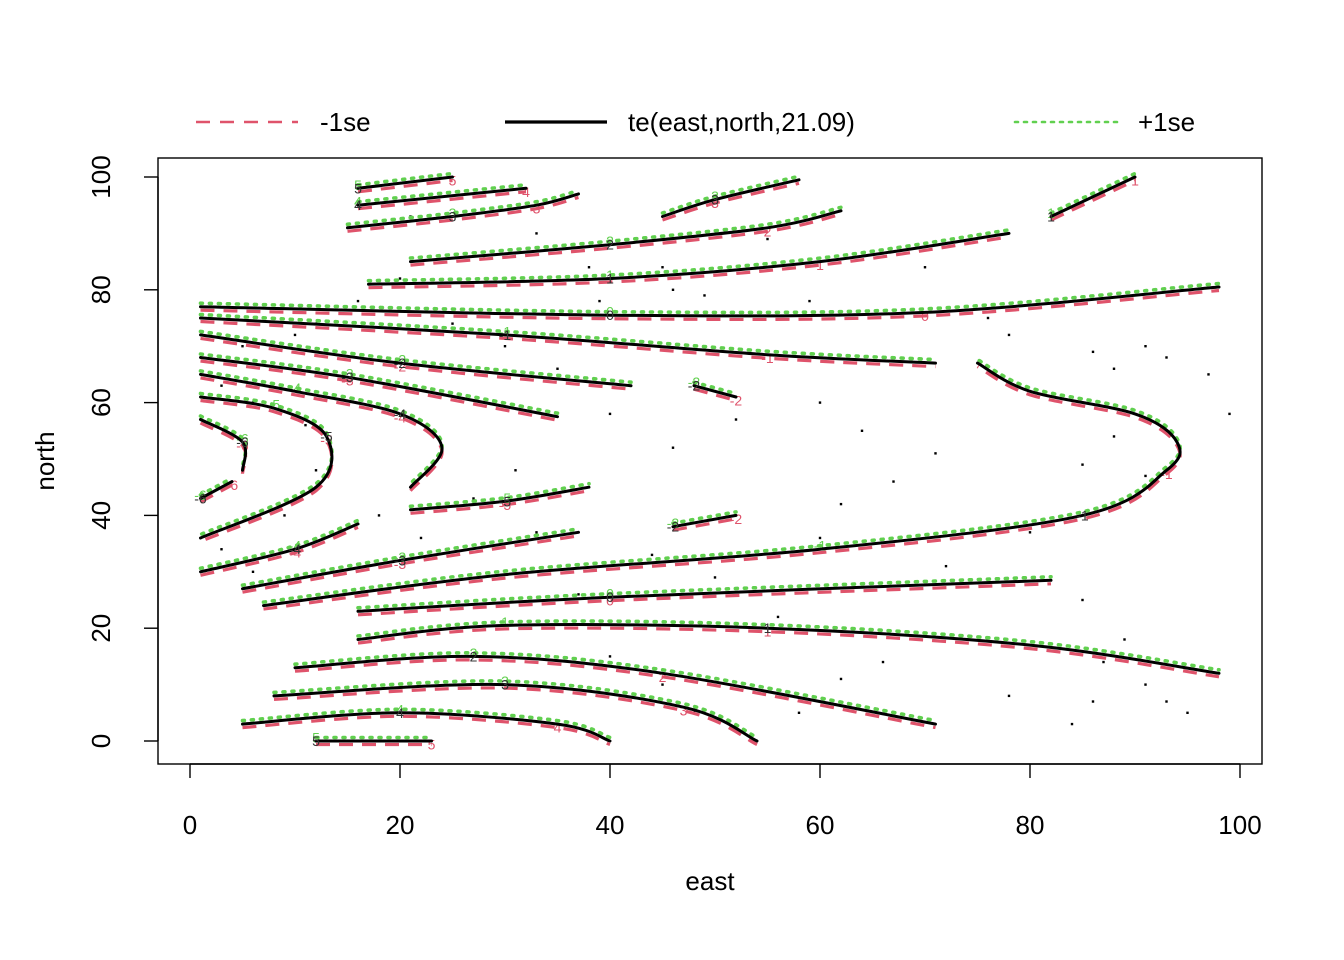  I want to click on contour-3-plus-label: 3, so click(715, 196).